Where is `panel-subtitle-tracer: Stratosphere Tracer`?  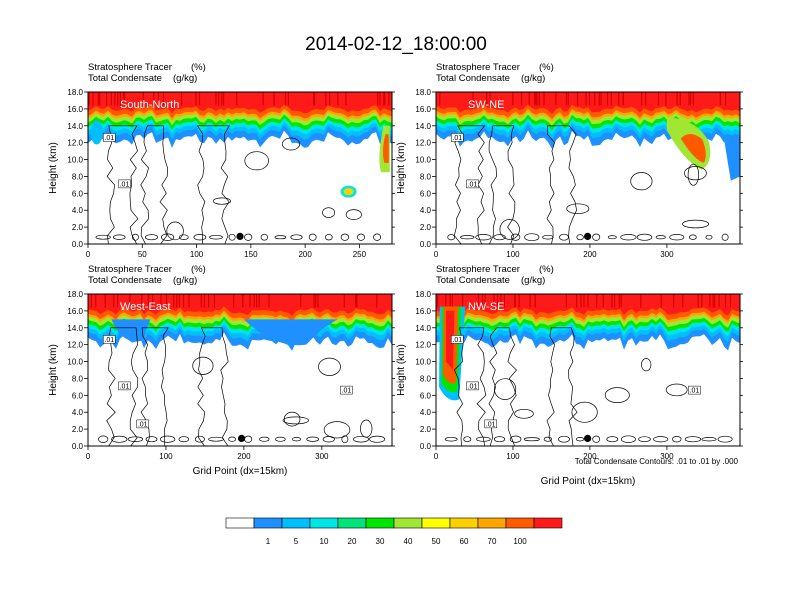 panel-subtitle-tracer: Stratosphere Tracer is located at coordinates (130, 269).